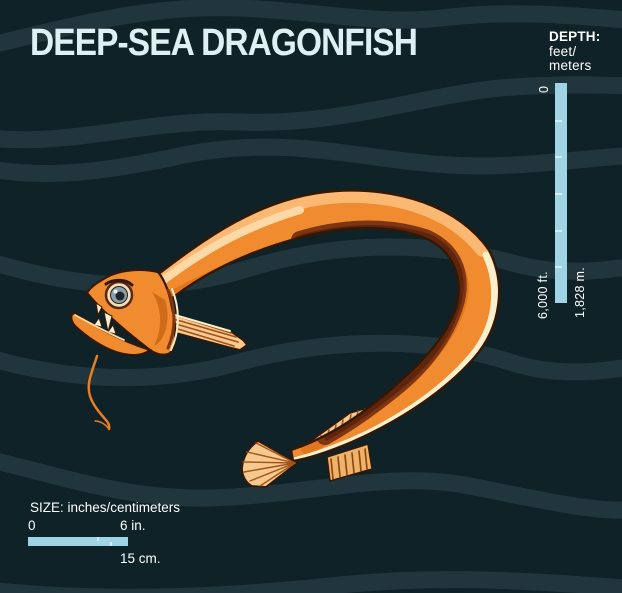  Describe the element at coordinates (119, 294) in the screenshot. I see `eye` at that location.